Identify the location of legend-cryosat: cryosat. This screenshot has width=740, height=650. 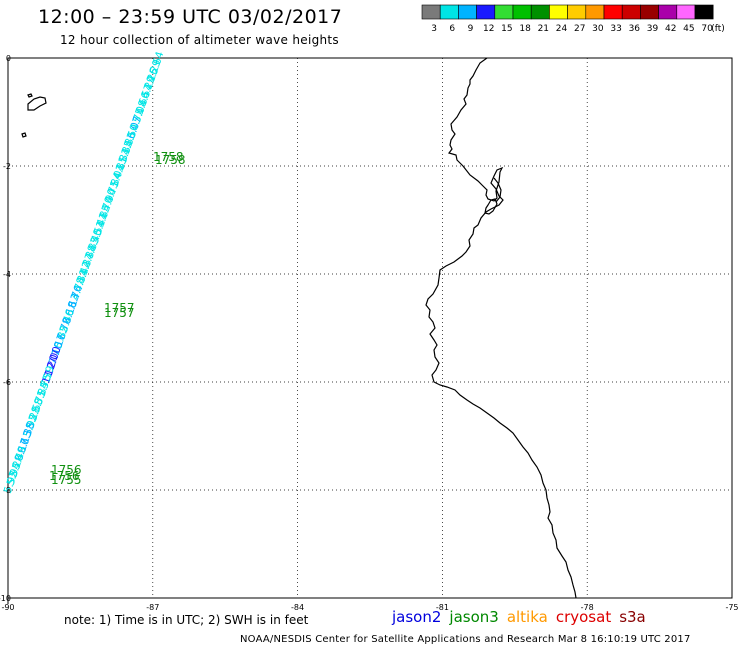
(583, 617).